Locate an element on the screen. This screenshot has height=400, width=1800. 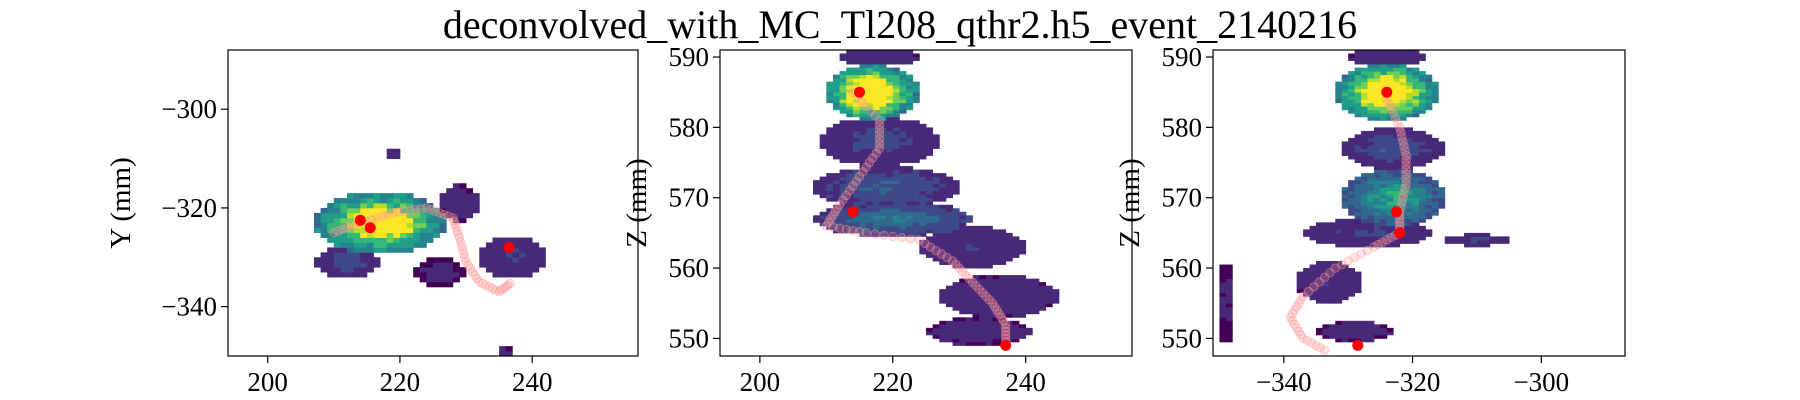
y-axis-label: Y (mm) is located at coordinates (121, 203).